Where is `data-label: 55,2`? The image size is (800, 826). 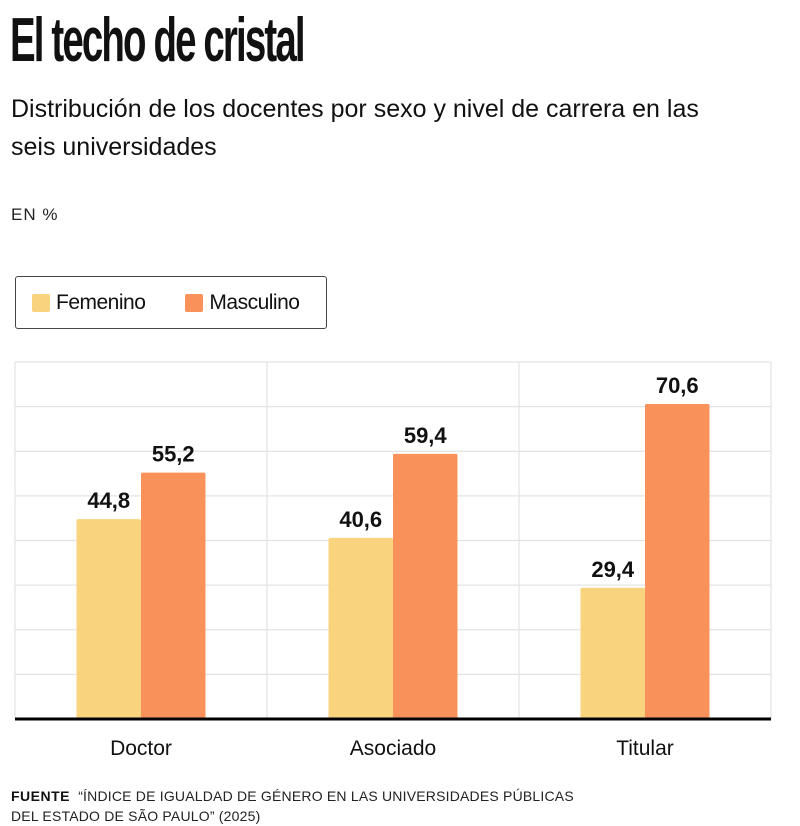 data-label: 55,2 is located at coordinates (173, 454).